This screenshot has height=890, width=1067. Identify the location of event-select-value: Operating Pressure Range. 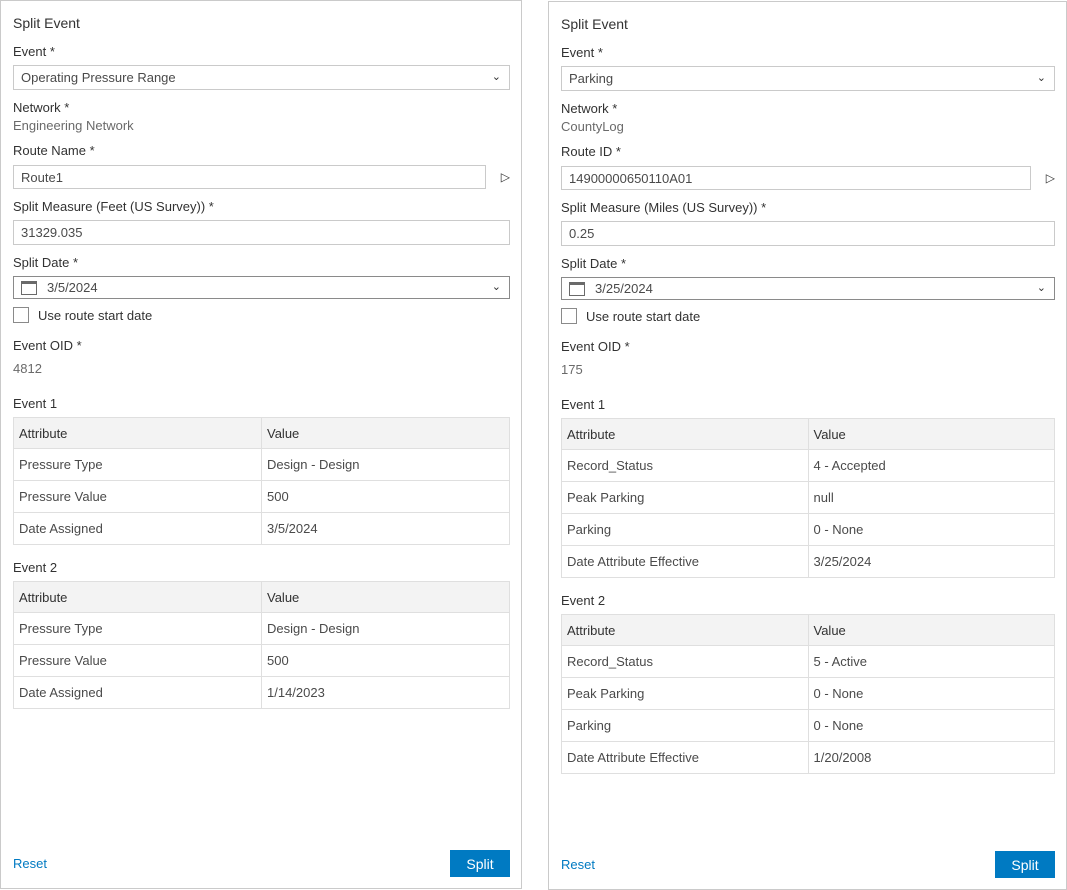
(98, 77).